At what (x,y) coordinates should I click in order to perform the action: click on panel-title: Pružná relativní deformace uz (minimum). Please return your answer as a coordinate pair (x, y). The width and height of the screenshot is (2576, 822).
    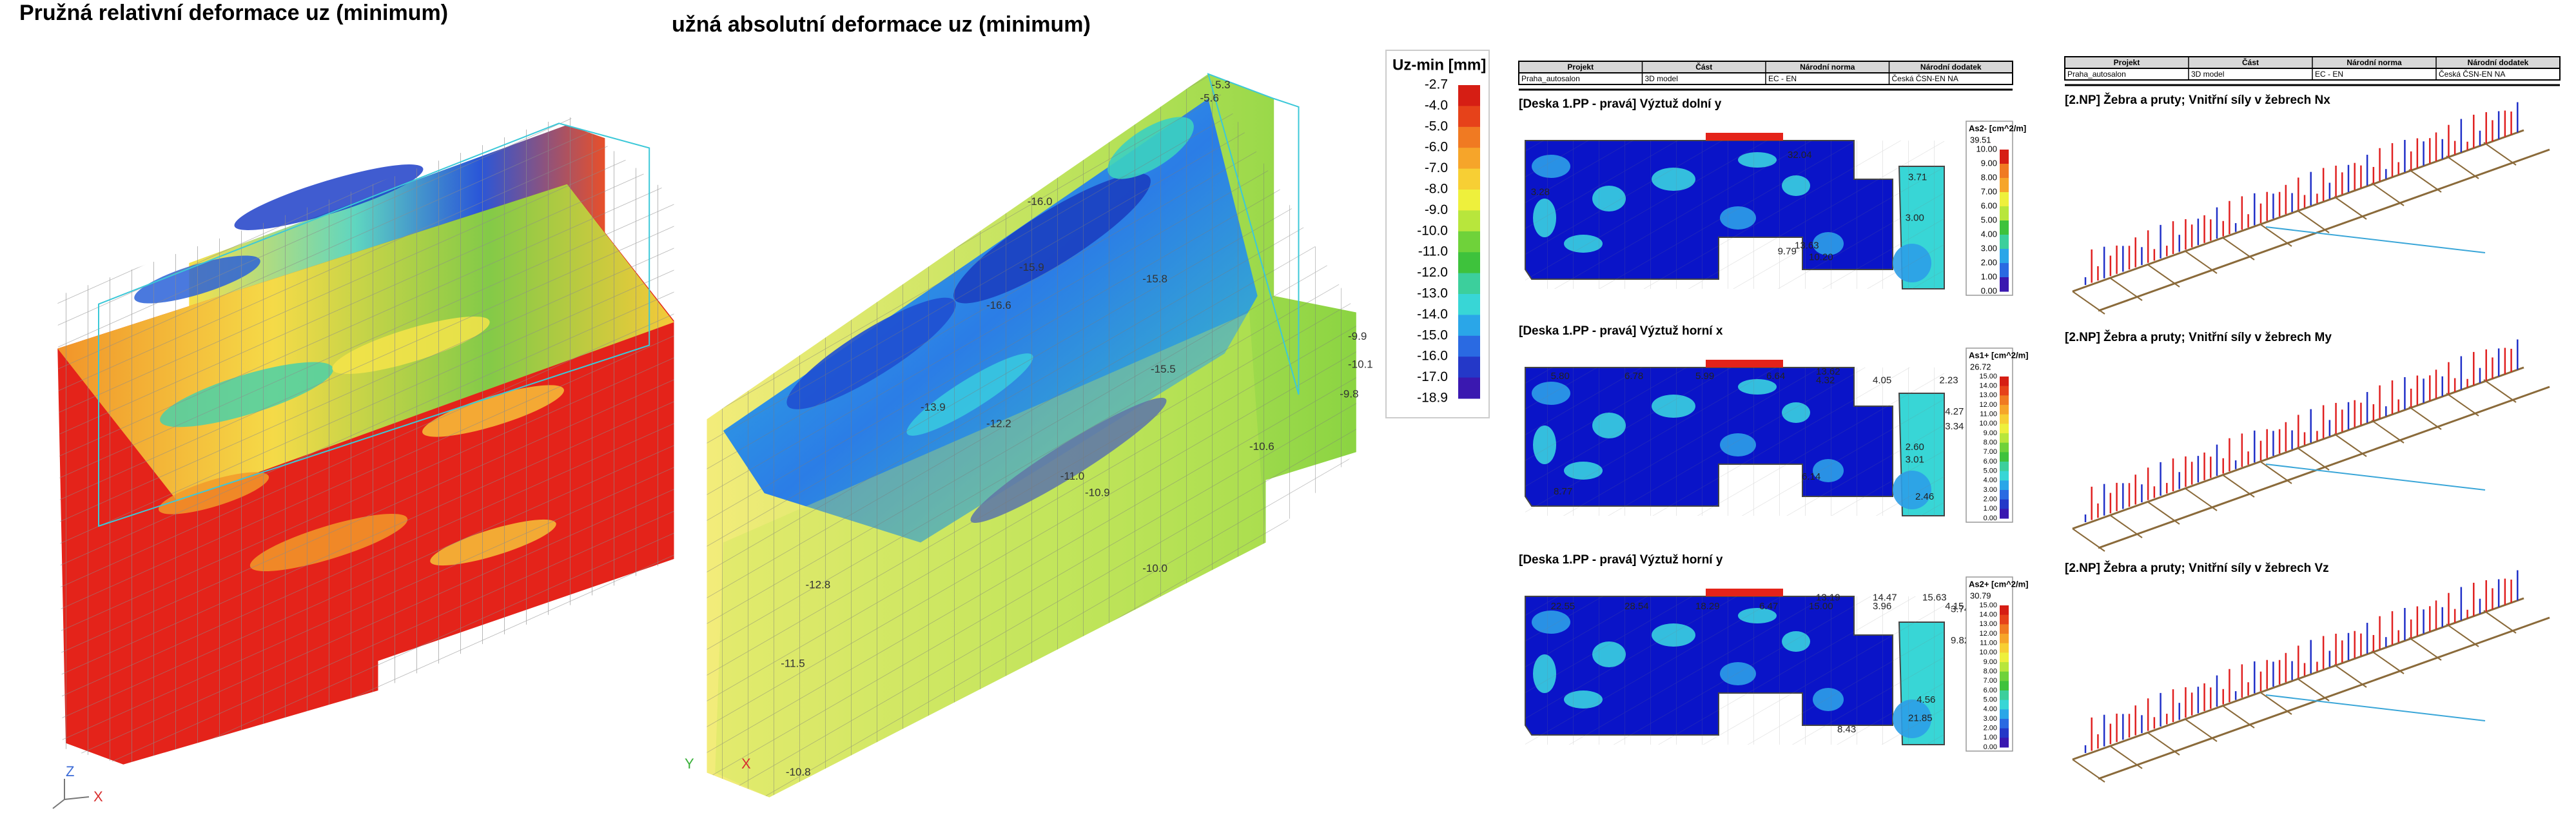
    Looking at the image, I should click on (234, 13).